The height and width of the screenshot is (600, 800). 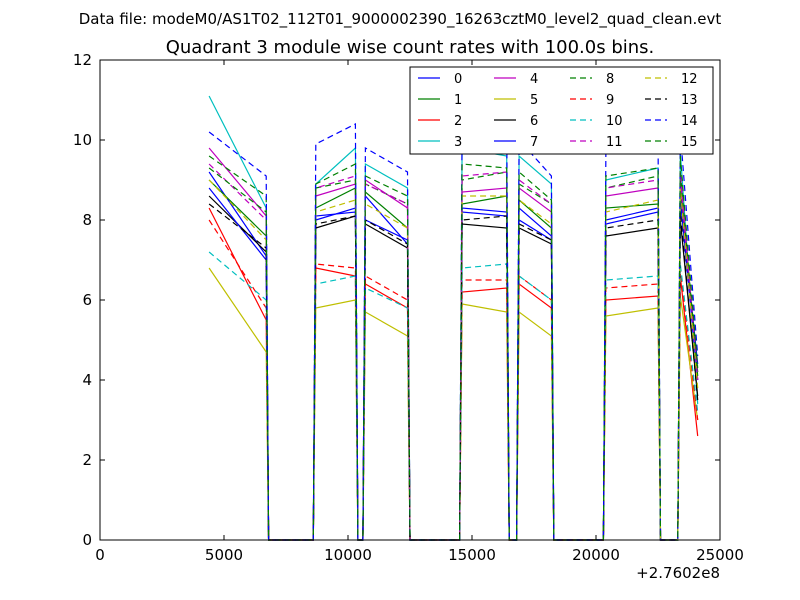 I want to click on legend-label-6: 6, so click(x=534, y=121).